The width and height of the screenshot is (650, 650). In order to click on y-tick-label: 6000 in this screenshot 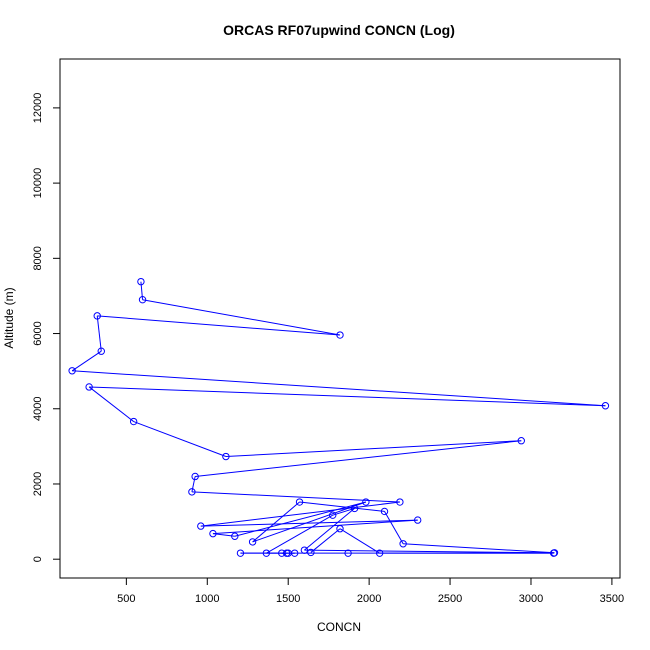, I will do `click(38, 333)`.